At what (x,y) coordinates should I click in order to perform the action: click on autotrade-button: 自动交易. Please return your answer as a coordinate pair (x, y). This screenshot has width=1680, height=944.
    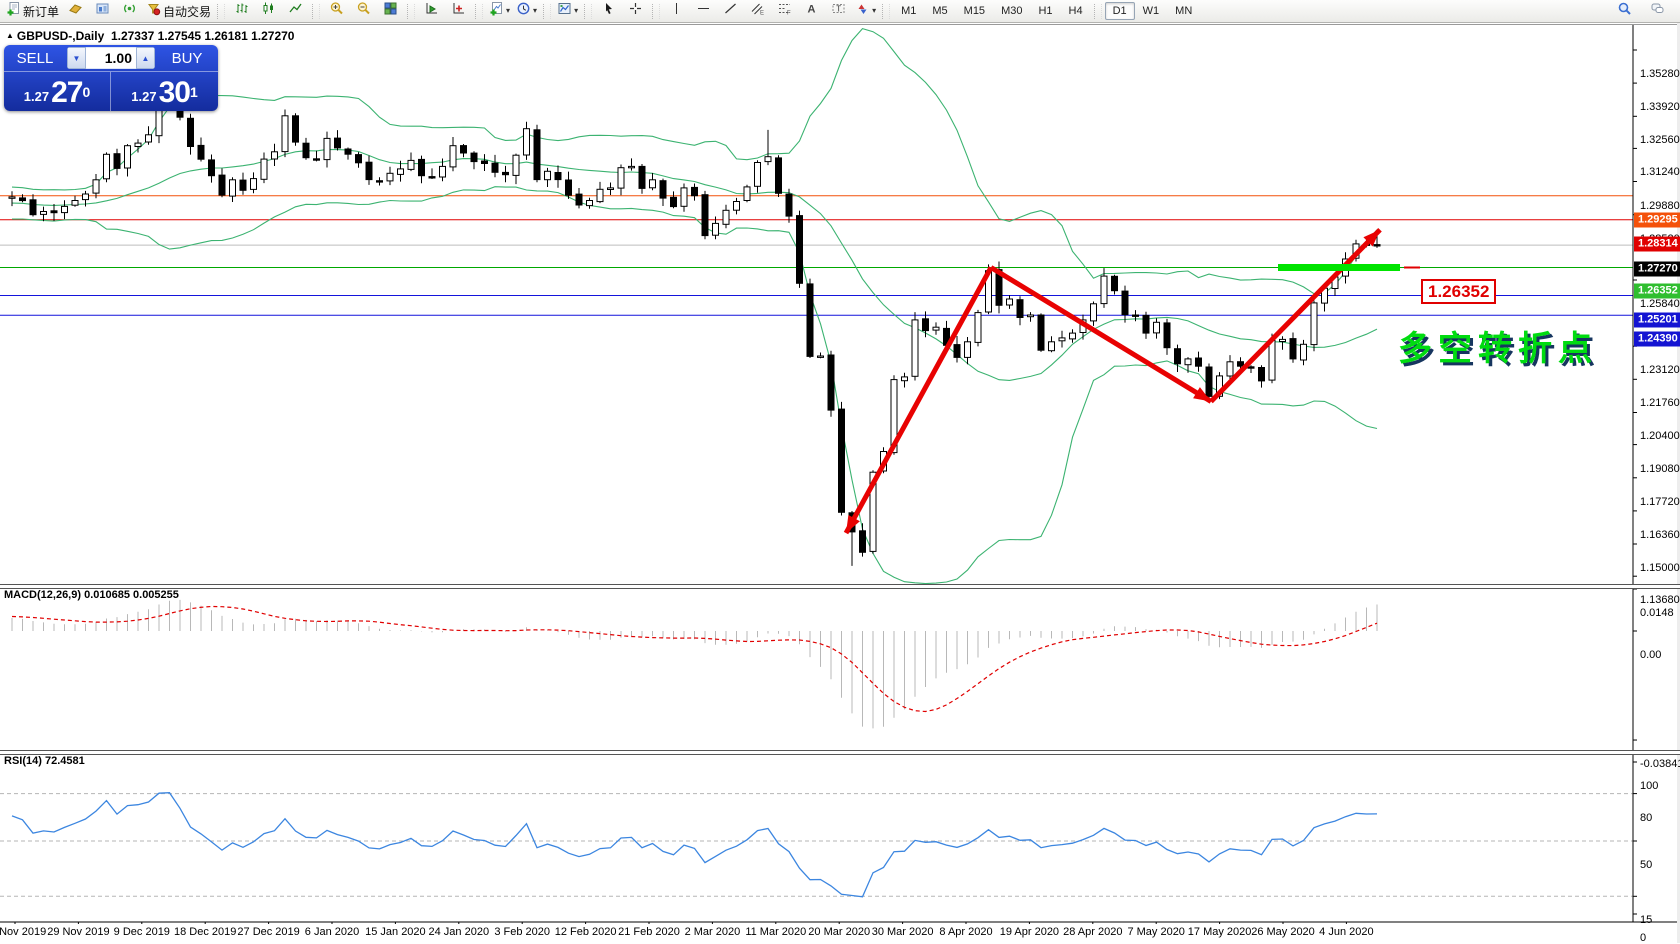
    Looking at the image, I should click on (178, 11).